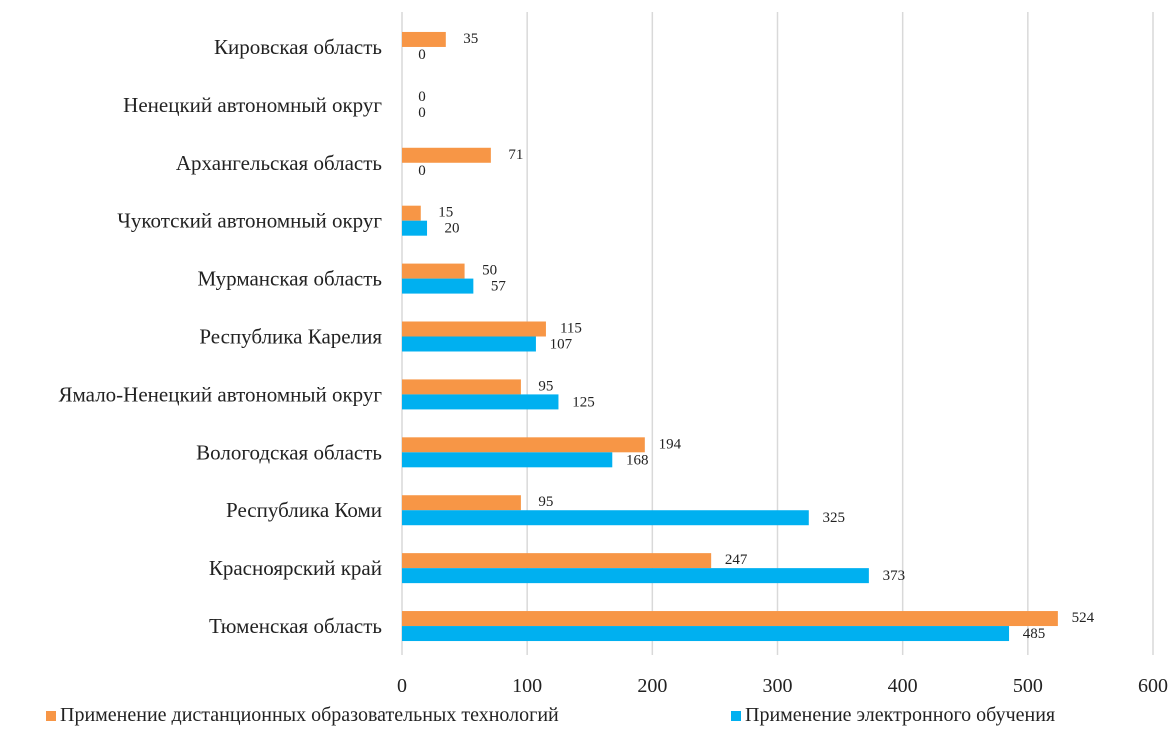  What do you see at coordinates (900, 715) in the screenshot?
I see `legend-label: Применение электронного обучения` at bounding box center [900, 715].